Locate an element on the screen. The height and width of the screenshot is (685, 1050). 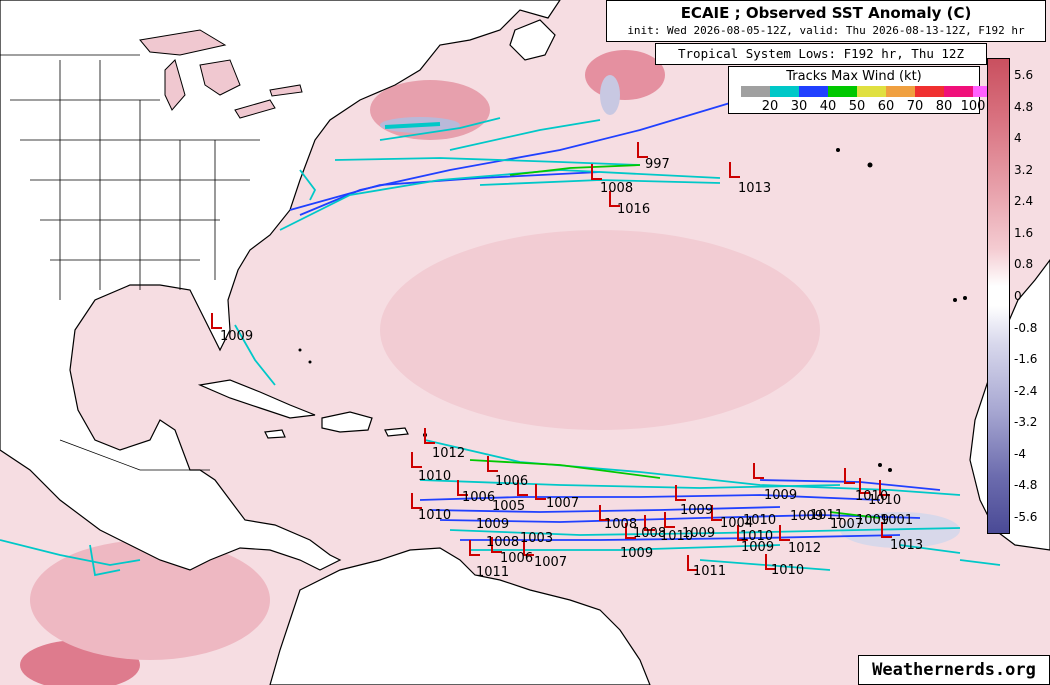
sst-colorbar is located at coordinates (998, 296).